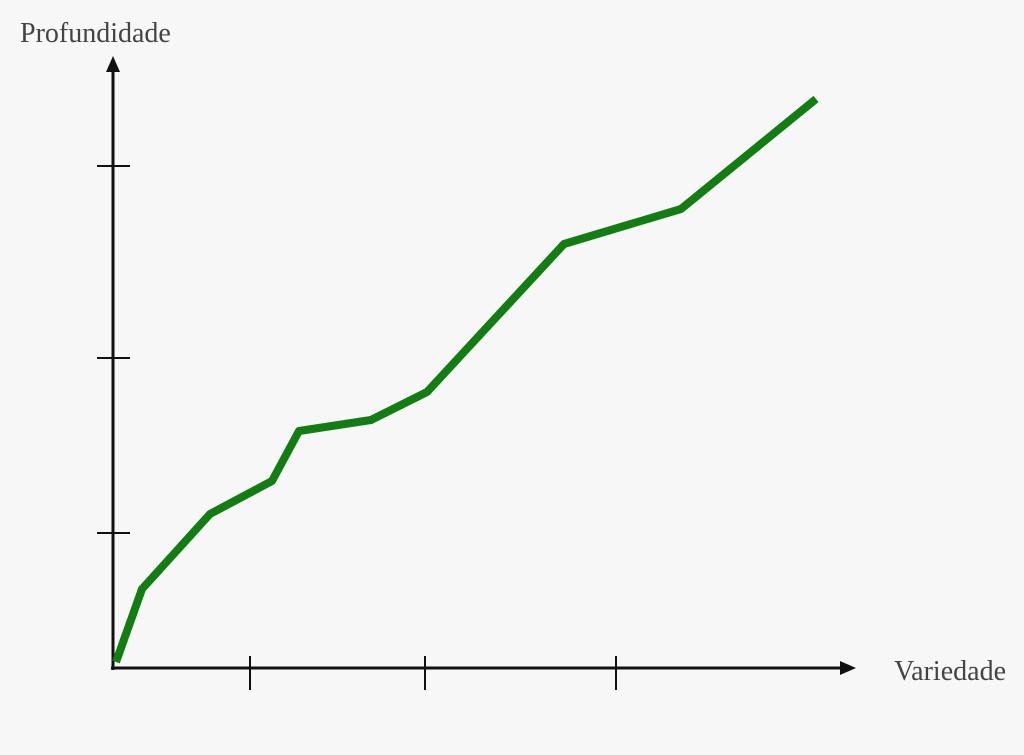 The height and width of the screenshot is (755, 1024). I want to click on y-axis-label: Profundidade, so click(95, 33).